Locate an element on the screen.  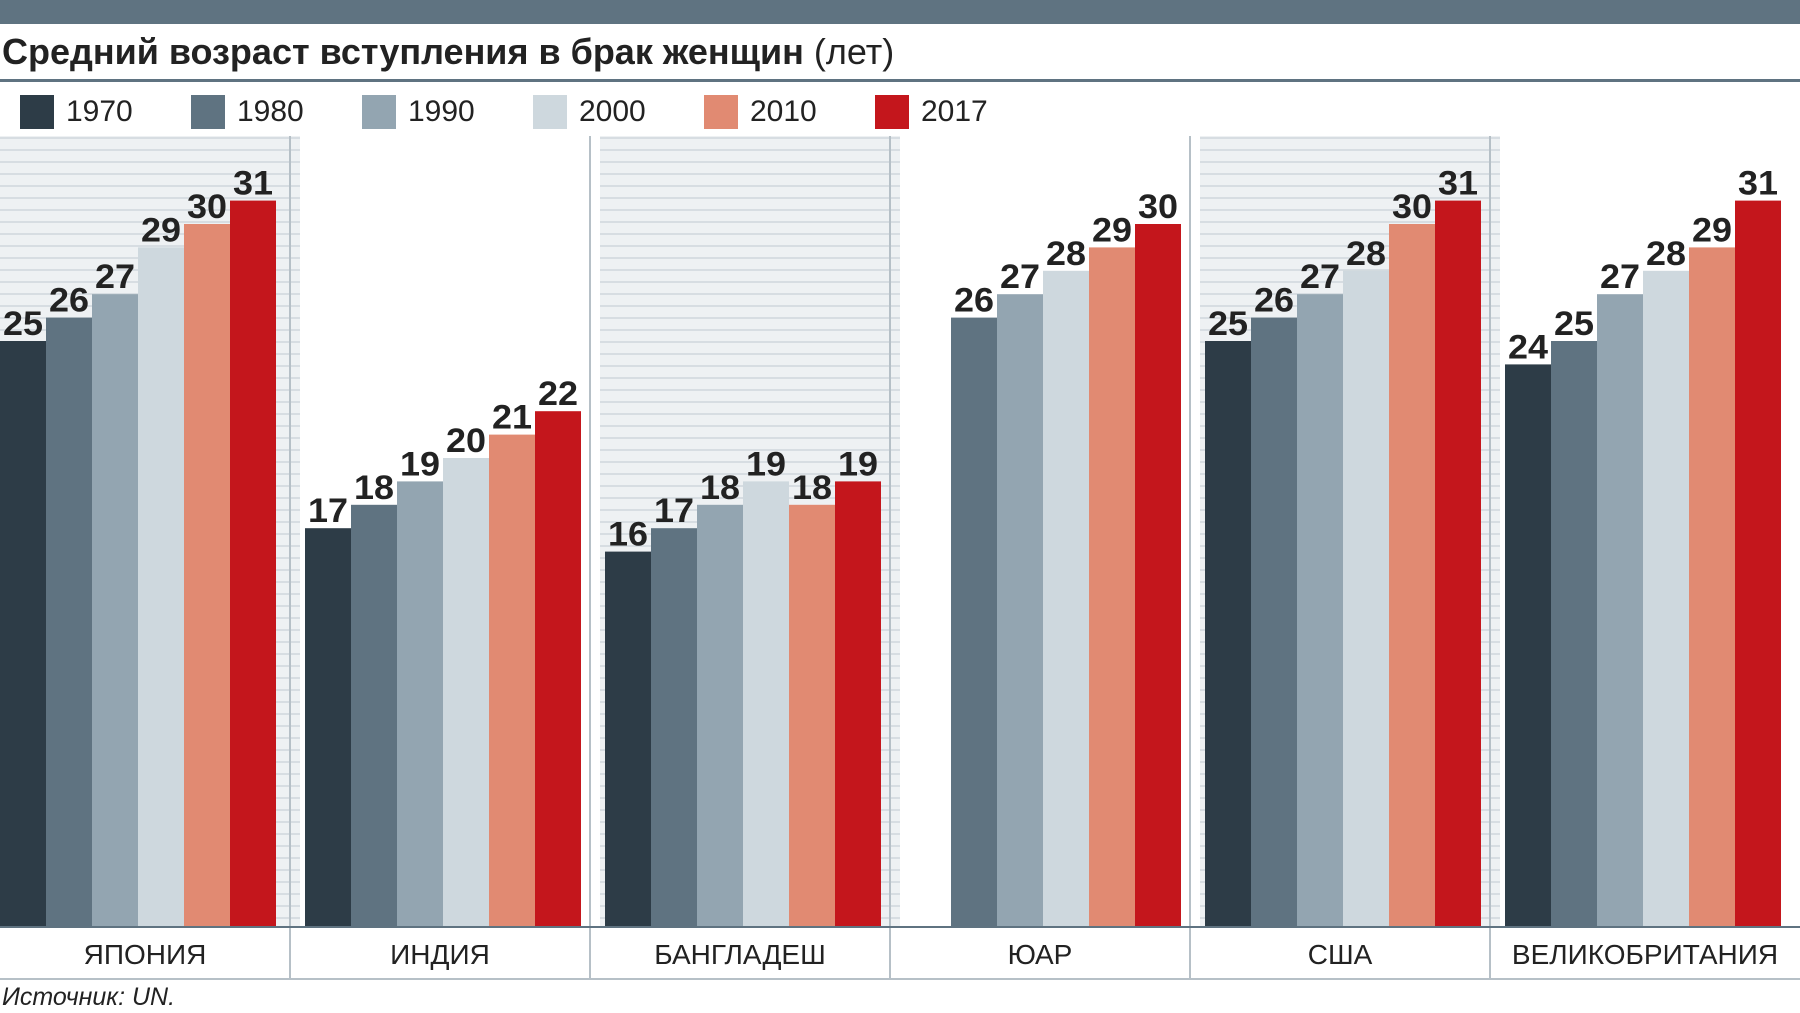
bar-БАНГЛАДЕШ-1980 is located at coordinates (674, 727).